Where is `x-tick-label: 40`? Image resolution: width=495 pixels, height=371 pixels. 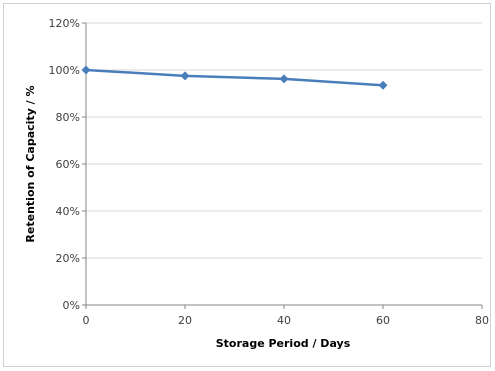
x-tick-label: 40 is located at coordinates (284, 320).